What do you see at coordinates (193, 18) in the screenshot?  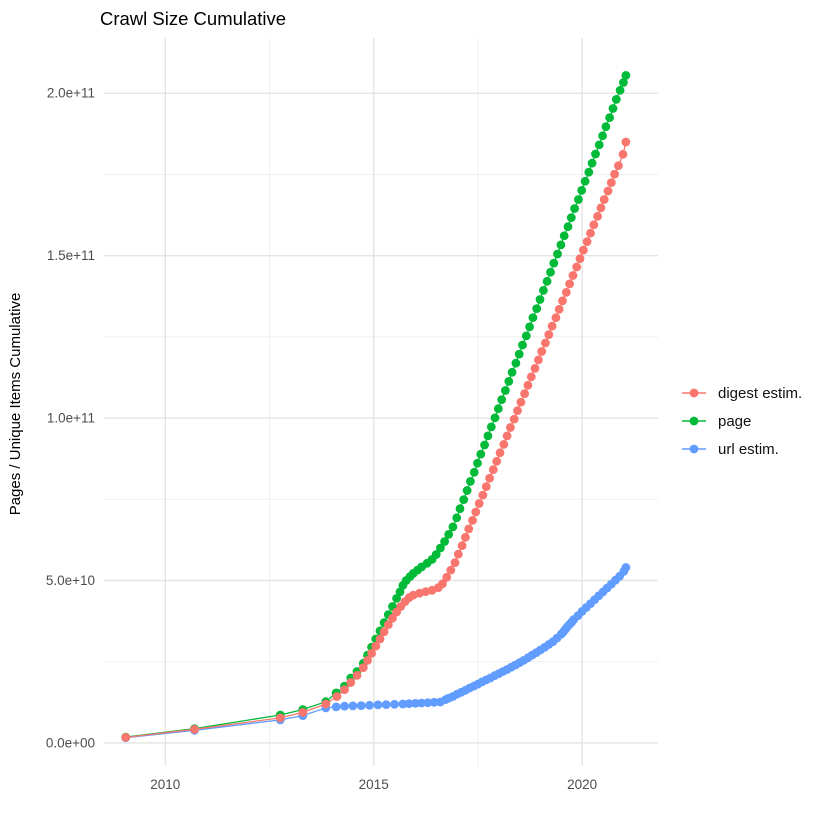 I see `chart-title: Crawl Size Cumulative` at bounding box center [193, 18].